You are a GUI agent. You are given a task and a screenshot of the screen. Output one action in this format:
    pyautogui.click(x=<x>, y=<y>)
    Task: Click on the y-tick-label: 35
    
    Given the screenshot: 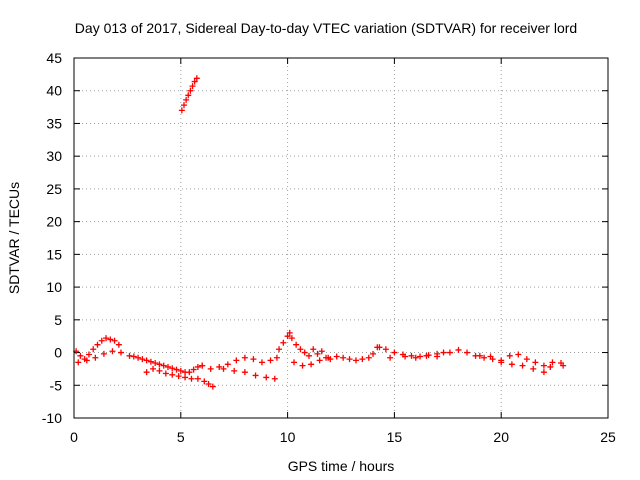 What is the action you would take?
    pyautogui.click(x=54, y=123)
    